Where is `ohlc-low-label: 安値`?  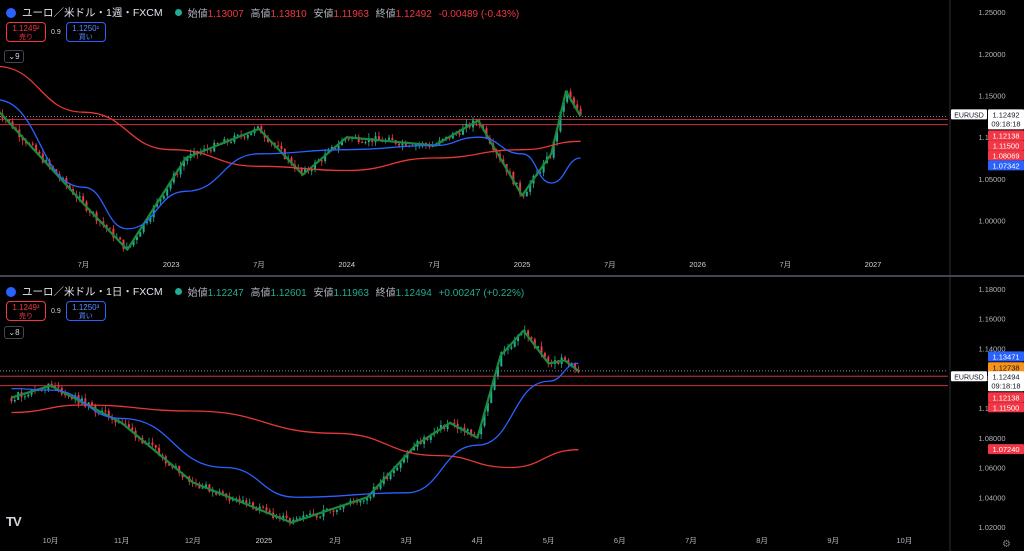
ohlc-low-label: 安値 is located at coordinates (323, 293).